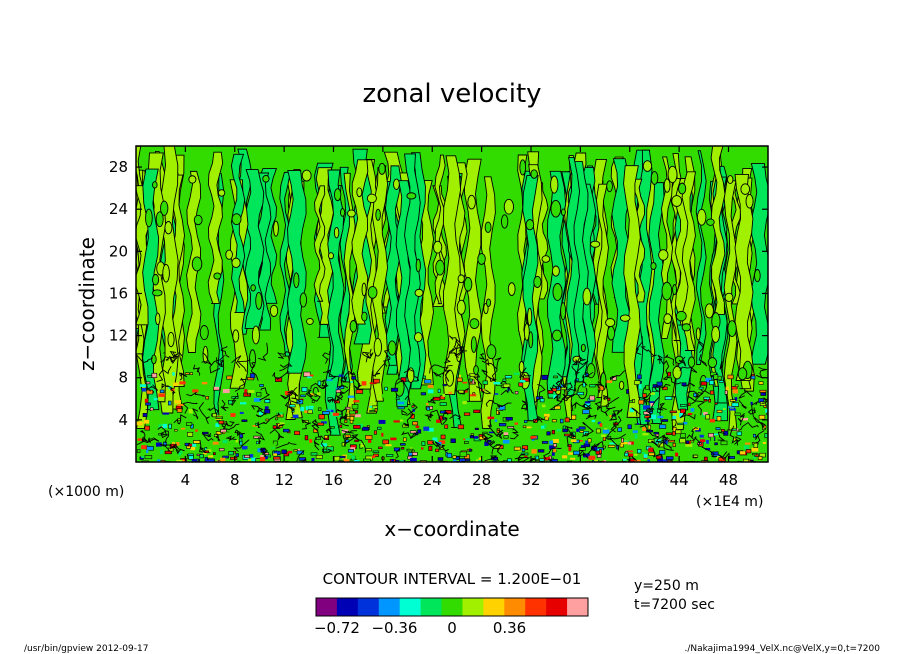 This screenshot has width=904, height=654. Describe the element at coordinates (729, 502) in the screenshot. I see `x-axis-unit: (×1E4 m)` at that location.